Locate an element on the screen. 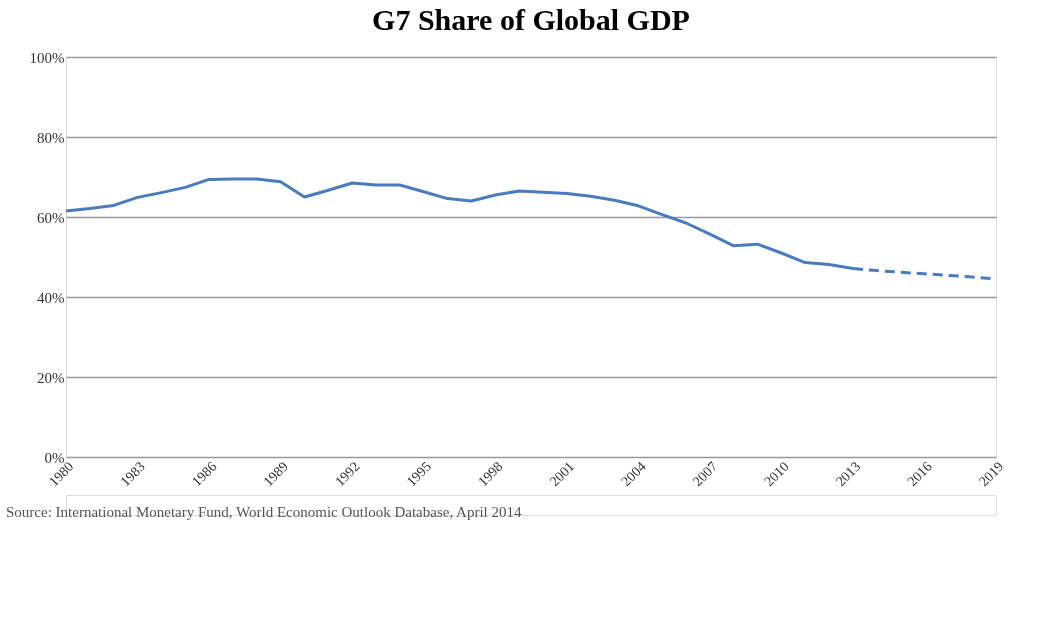  y-tick-label: 0% is located at coordinates (54, 457).